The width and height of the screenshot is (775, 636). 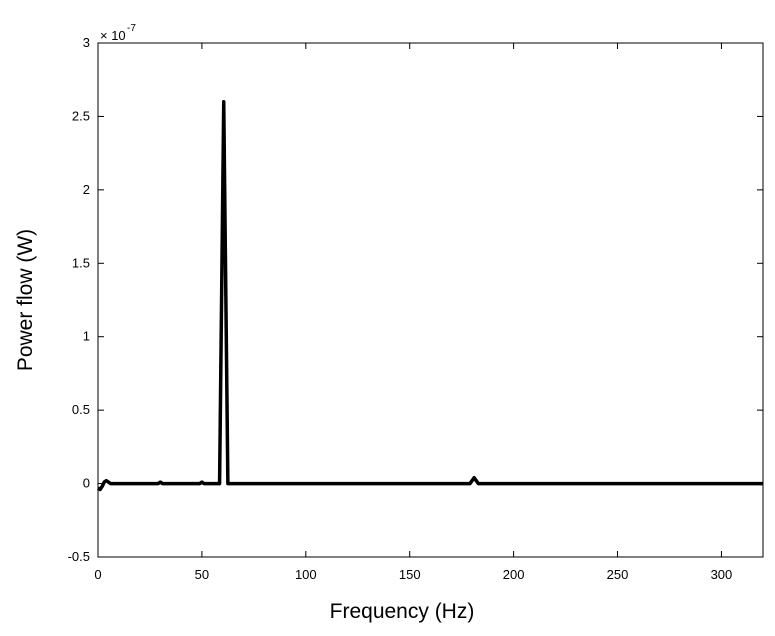 I want to click on y-scale-base: × 10, so click(x=113, y=35).